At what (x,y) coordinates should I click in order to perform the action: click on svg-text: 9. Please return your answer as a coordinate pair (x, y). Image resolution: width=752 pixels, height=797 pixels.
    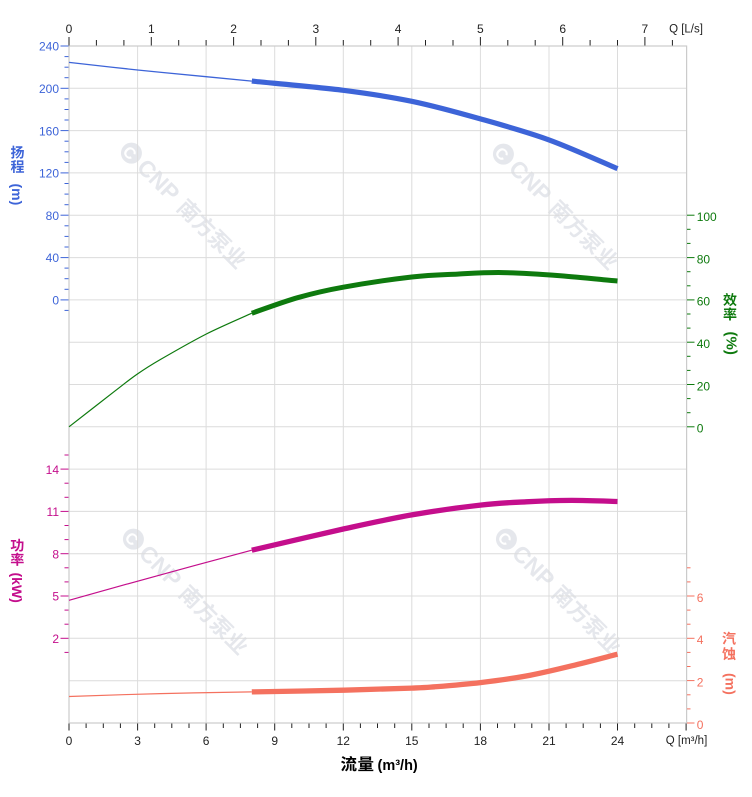
    Looking at the image, I should click on (274, 741).